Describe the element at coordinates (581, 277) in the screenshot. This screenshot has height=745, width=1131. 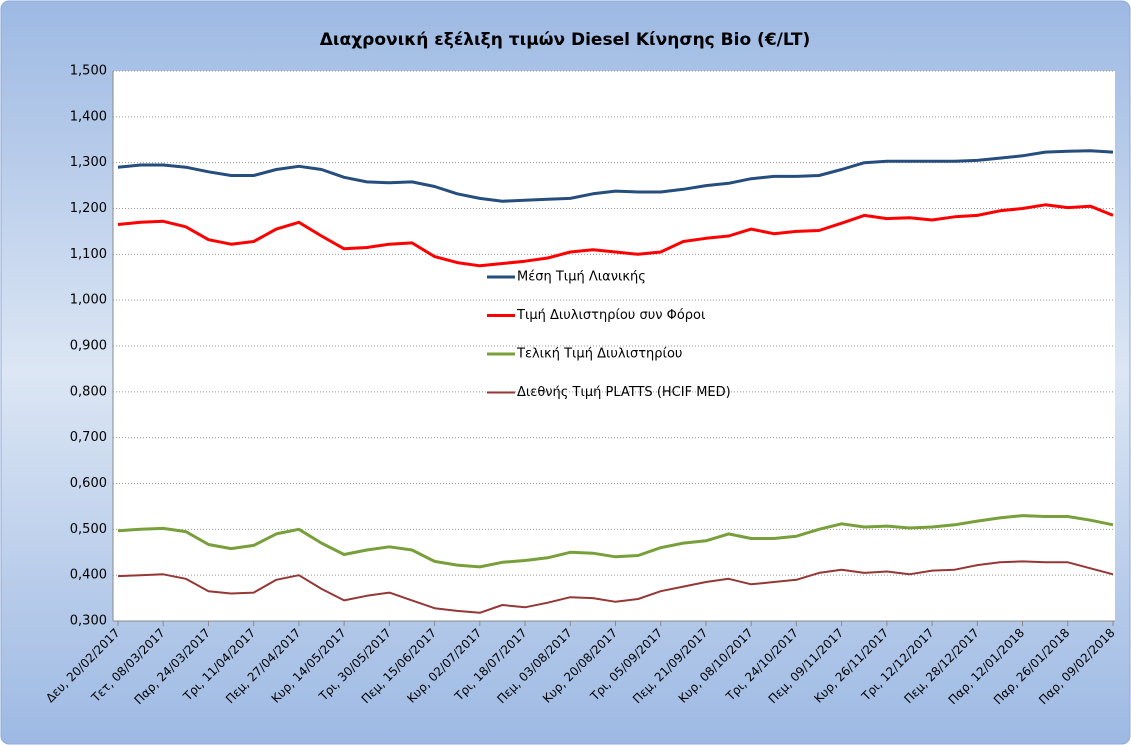
I see `legend-label: Μέση Τιμή Λιανικής` at that location.